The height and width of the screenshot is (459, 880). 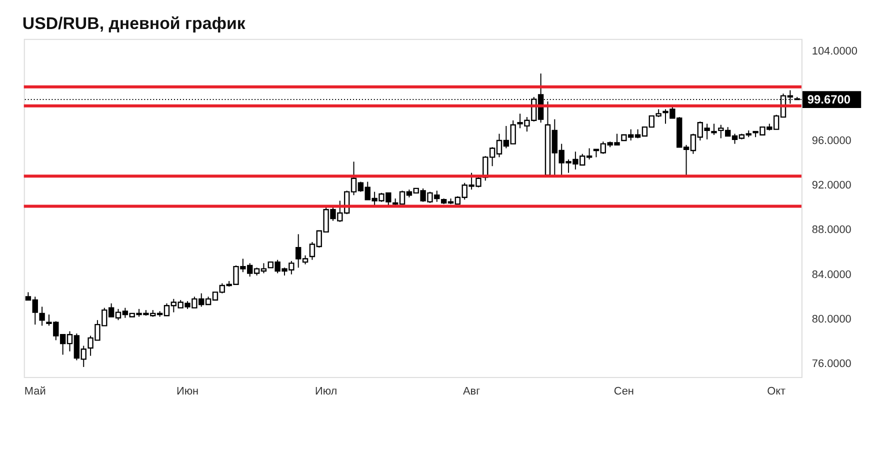 I want to click on y-tick-label: 76.0000, so click(x=832, y=364).